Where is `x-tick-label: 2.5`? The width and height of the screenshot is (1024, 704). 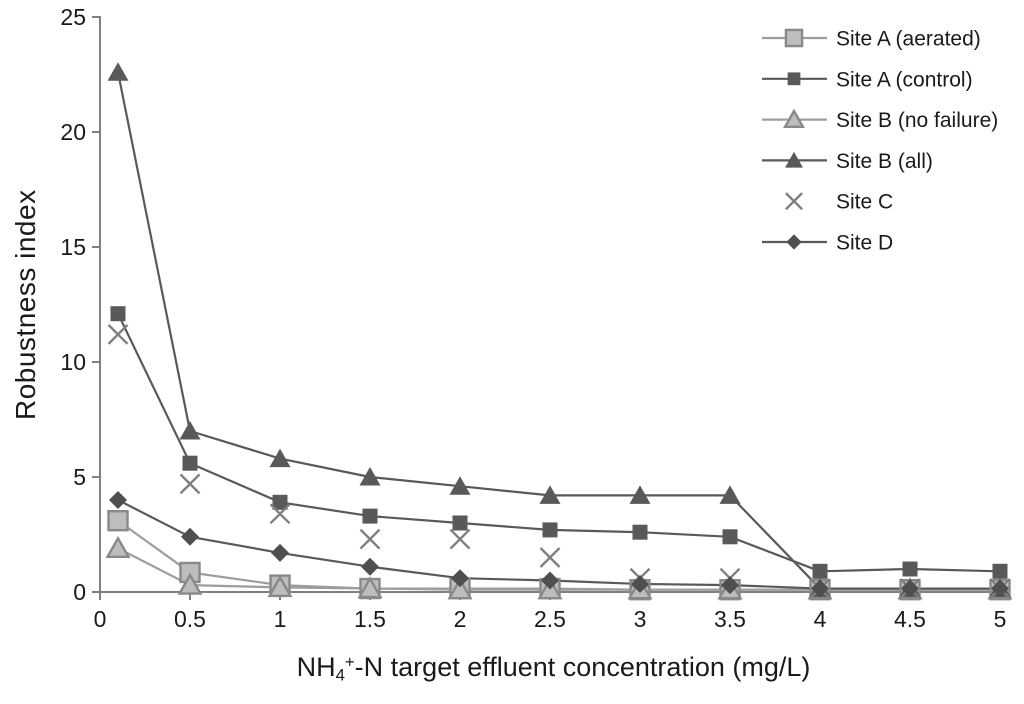
x-tick-label: 2.5 is located at coordinates (550, 619).